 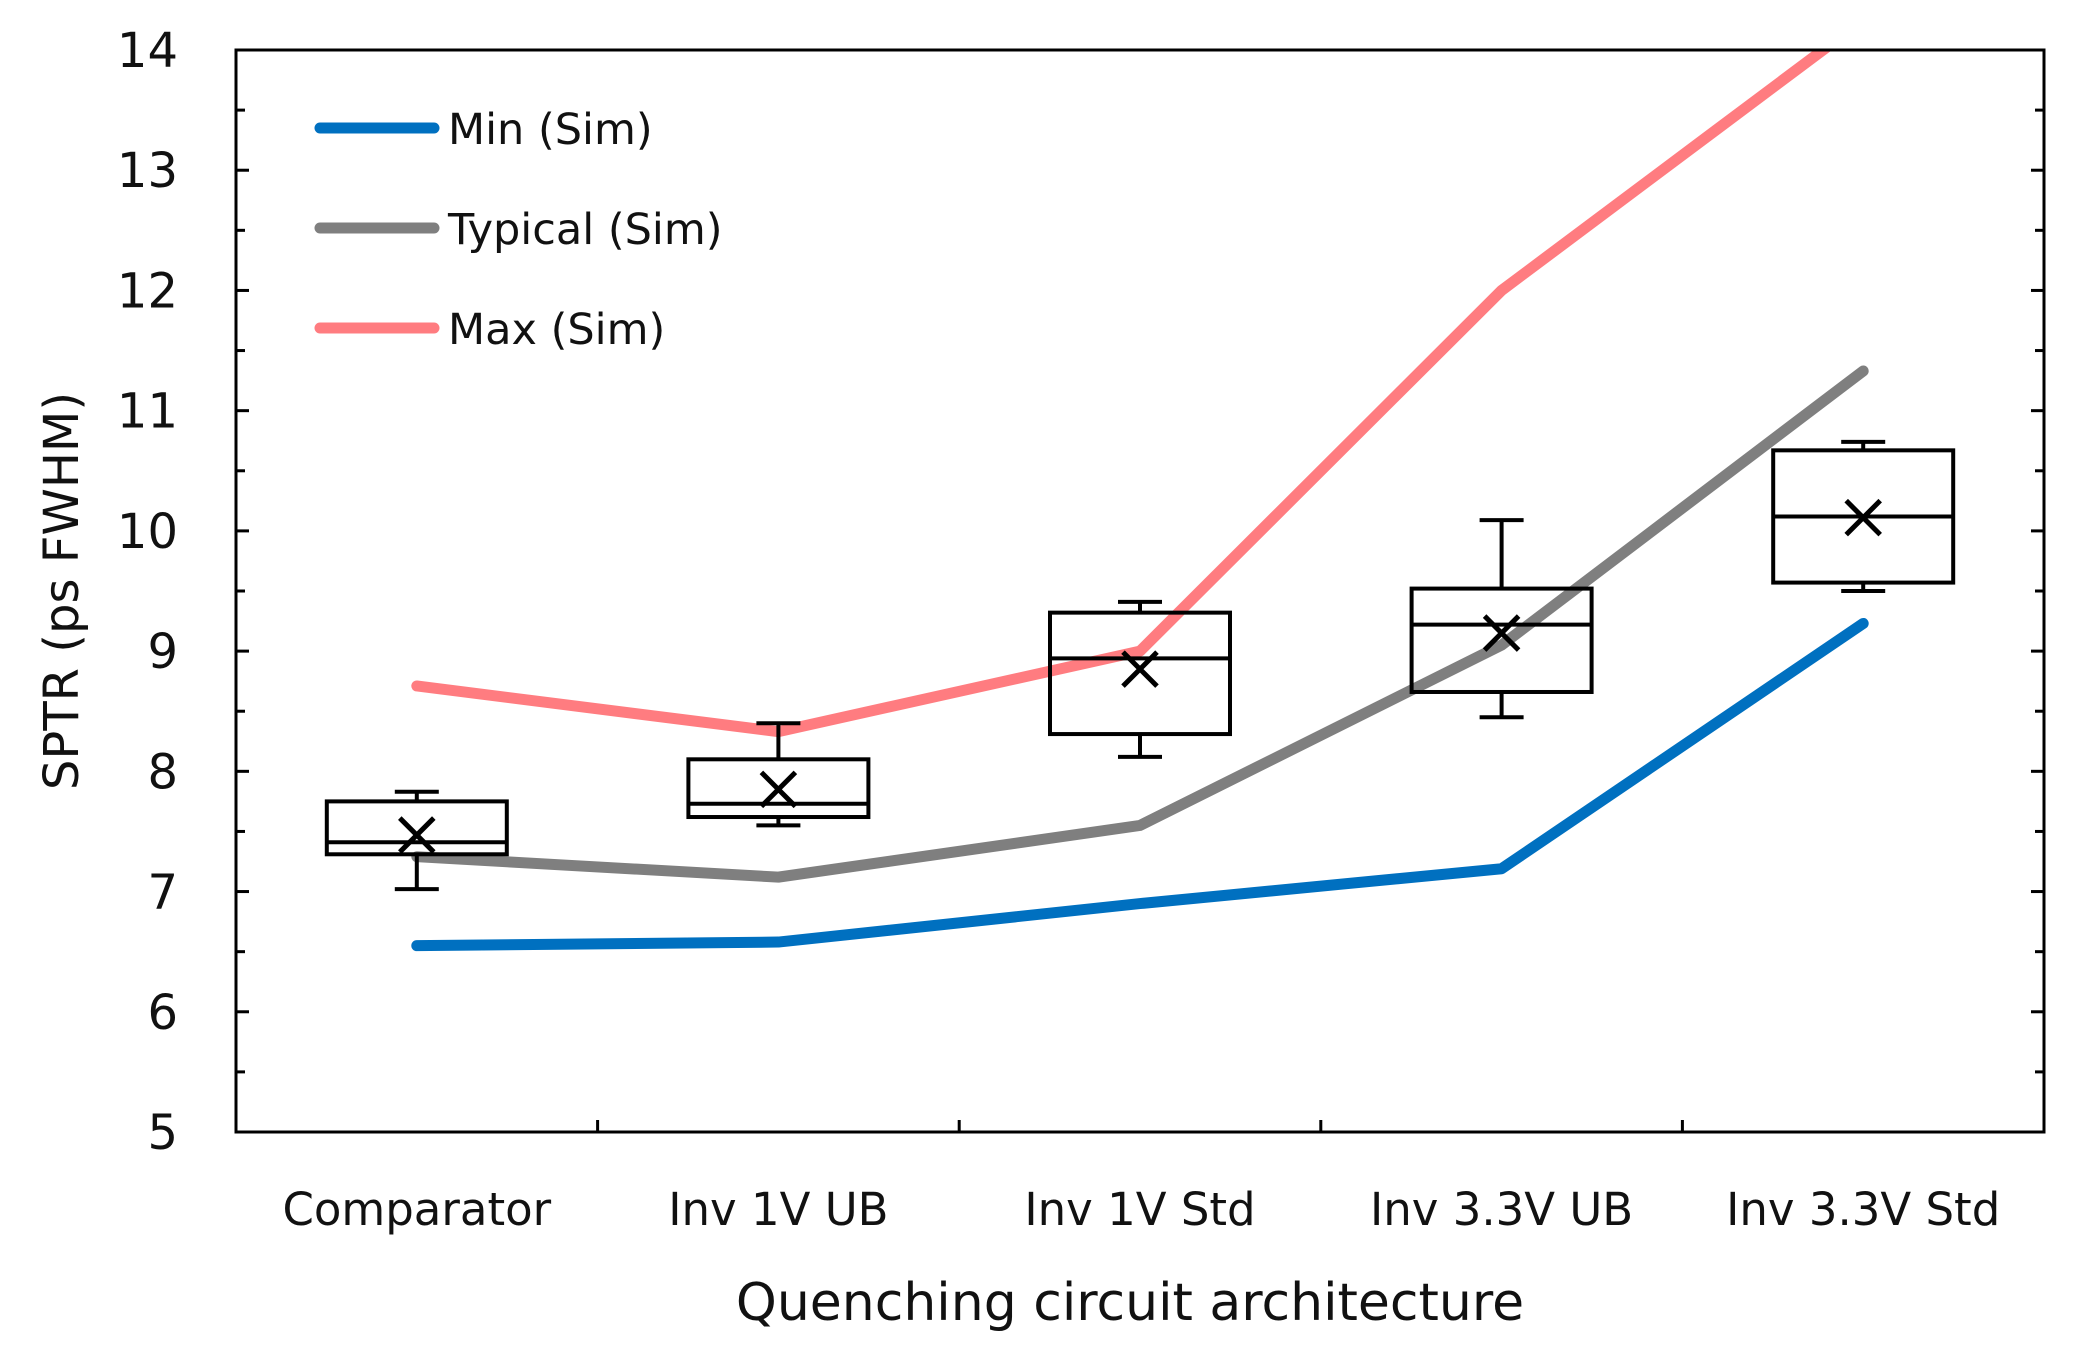 What do you see at coordinates (1139, 1209) in the screenshot?
I see `x-tick-label: Inv 1V Std` at bounding box center [1139, 1209].